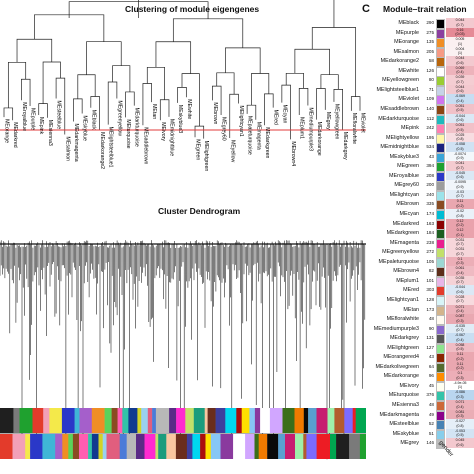 The image size is (474, 474). Describe the element at coordinates (250, 135) in the screenshot. I see `leaf-label: MEpaleturquoise` at that location.